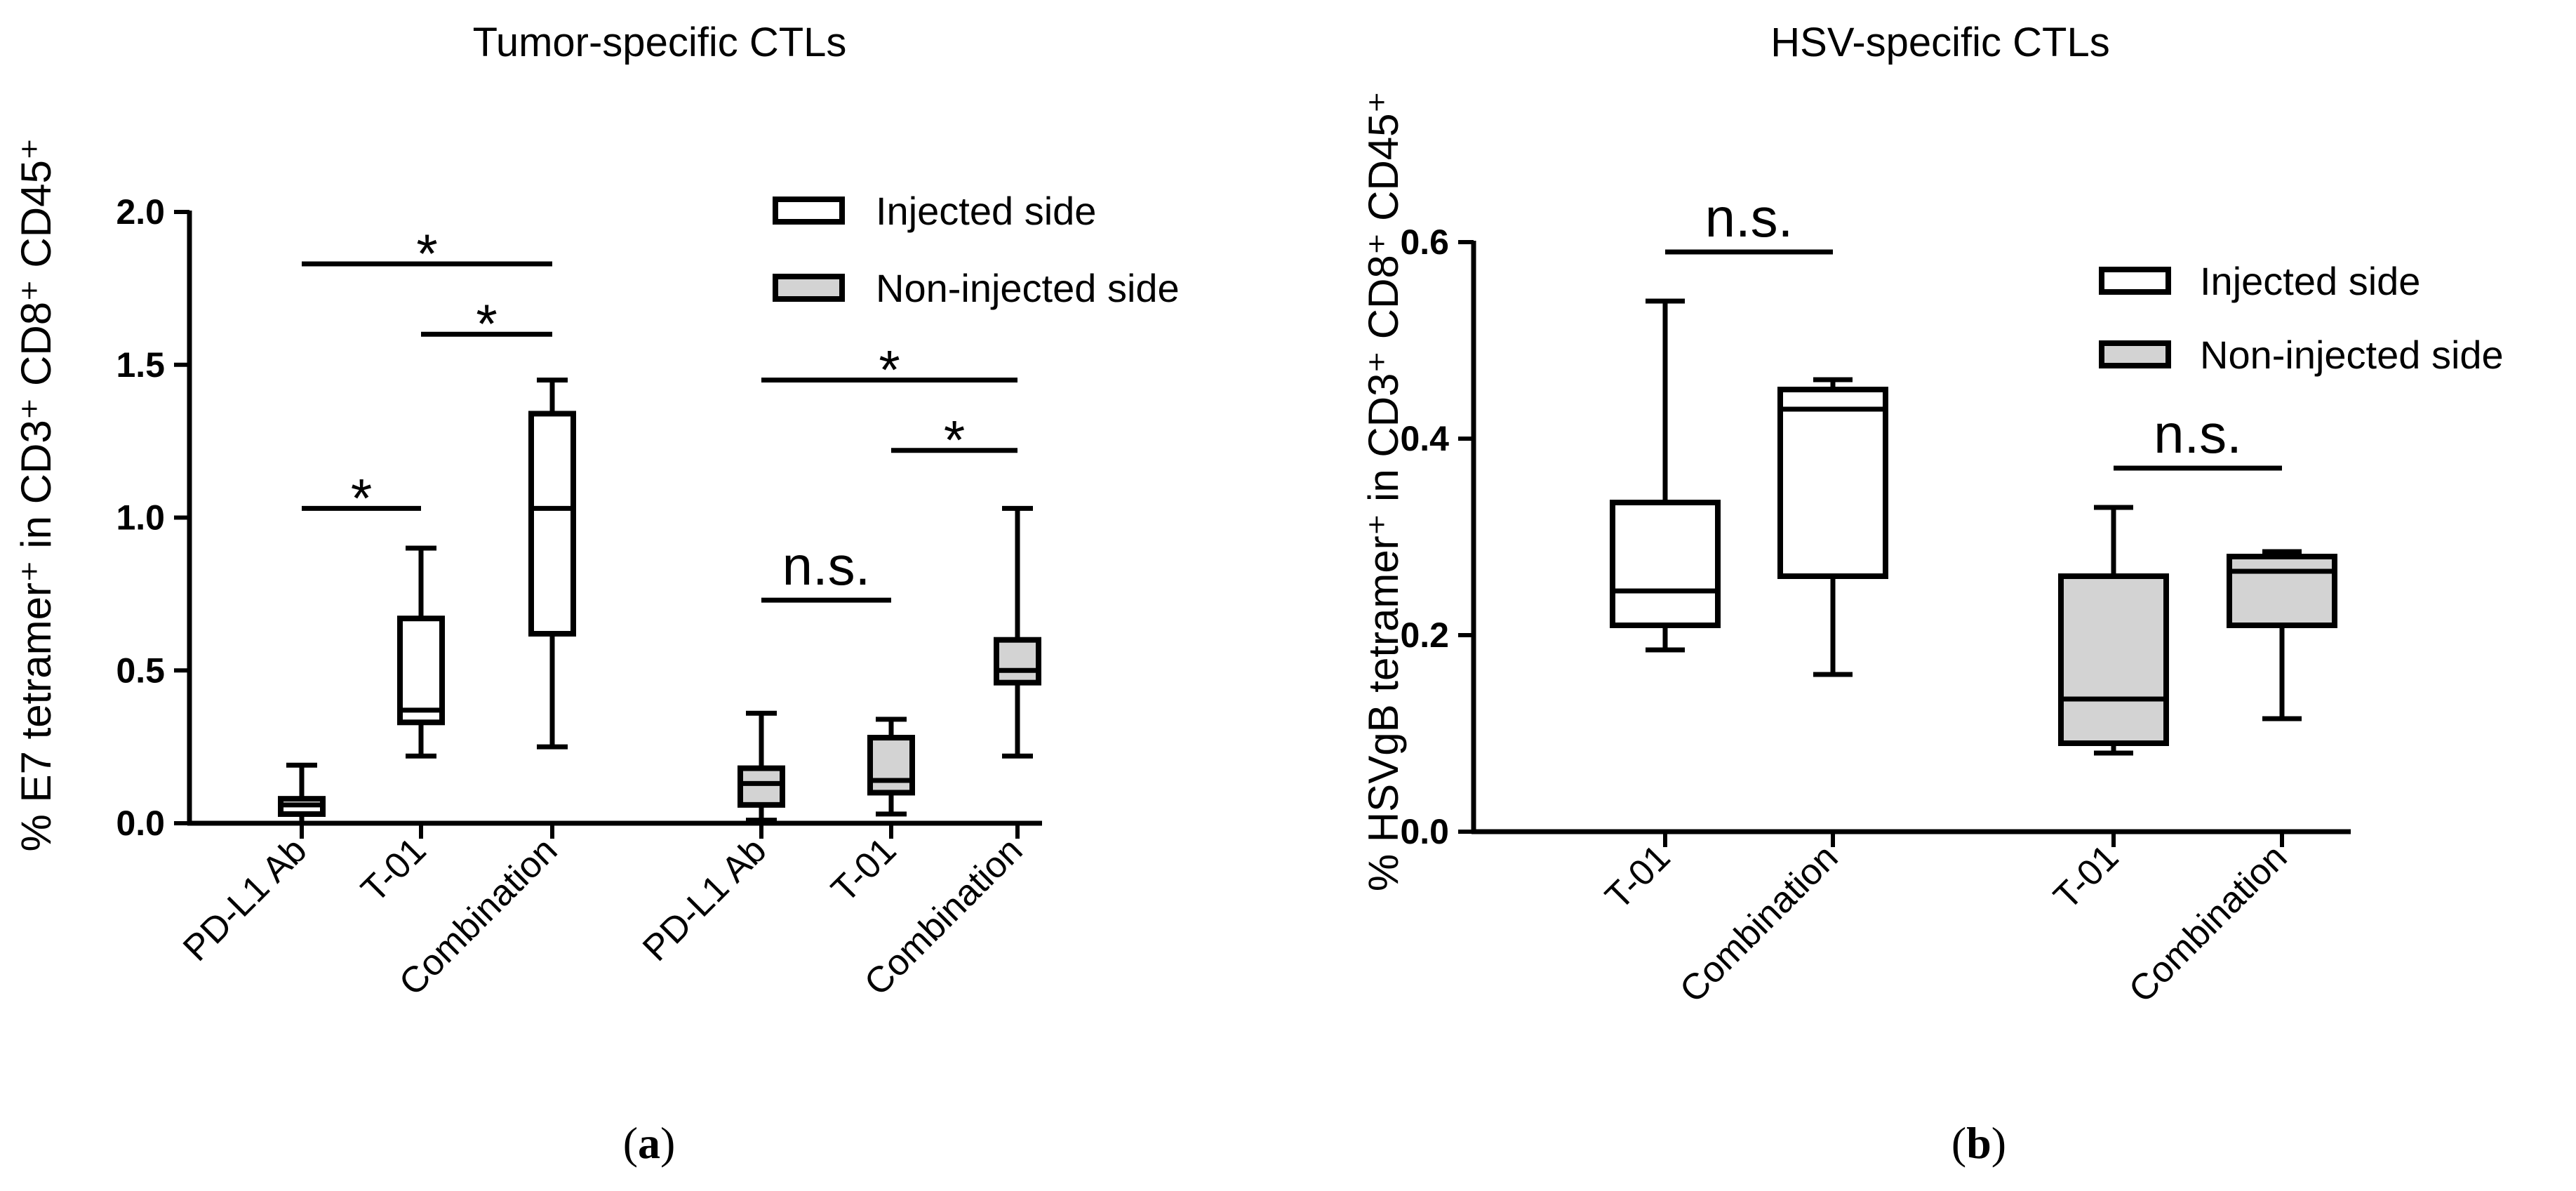 The height and width of the screenshot is (1191, 2576). What do you see at coordinates (1425, 242) in the screenshot?
I see `y-tick-label: 0.6` at bounding box center [1425, 242].